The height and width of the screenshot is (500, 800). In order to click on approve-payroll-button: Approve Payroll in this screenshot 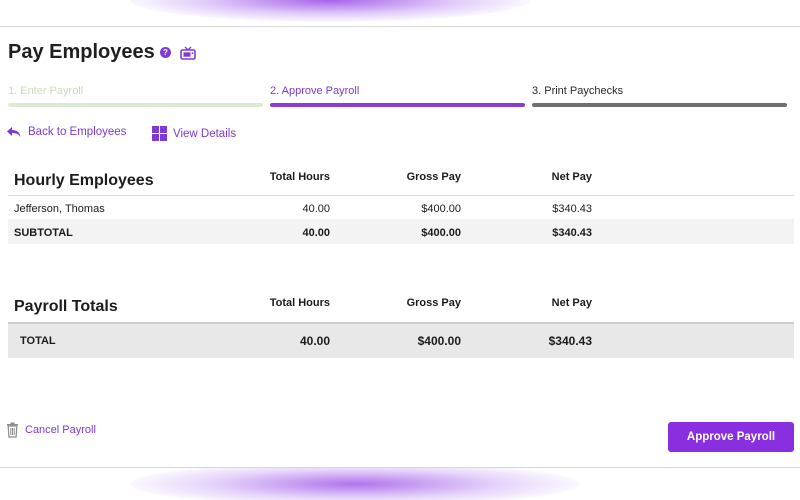, I will do `click(731, 437)`.